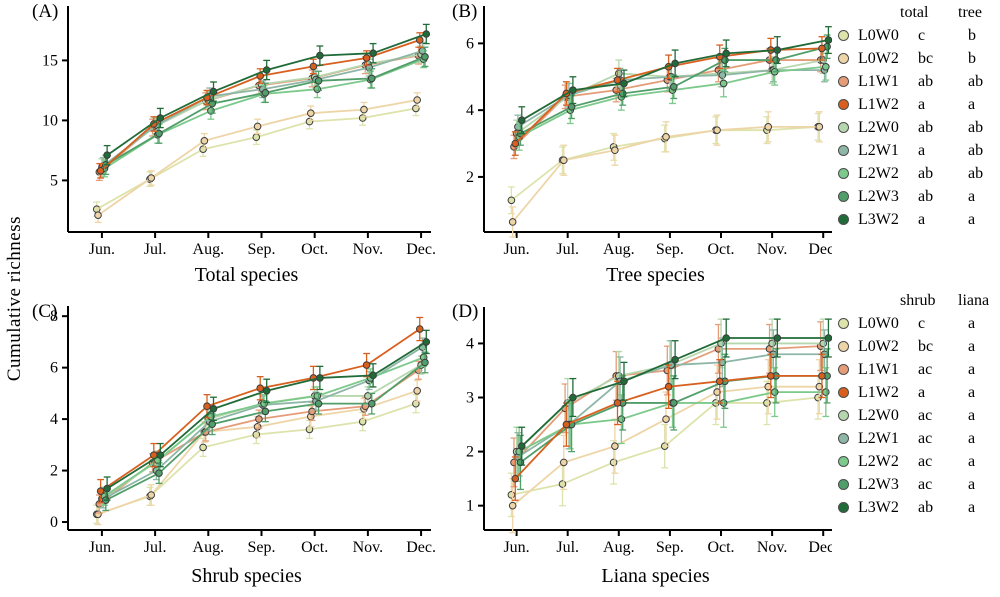  Describe the element at coordinates (670, 249) in the screenshot. I see `x-tick-label: Sep.` at that location.